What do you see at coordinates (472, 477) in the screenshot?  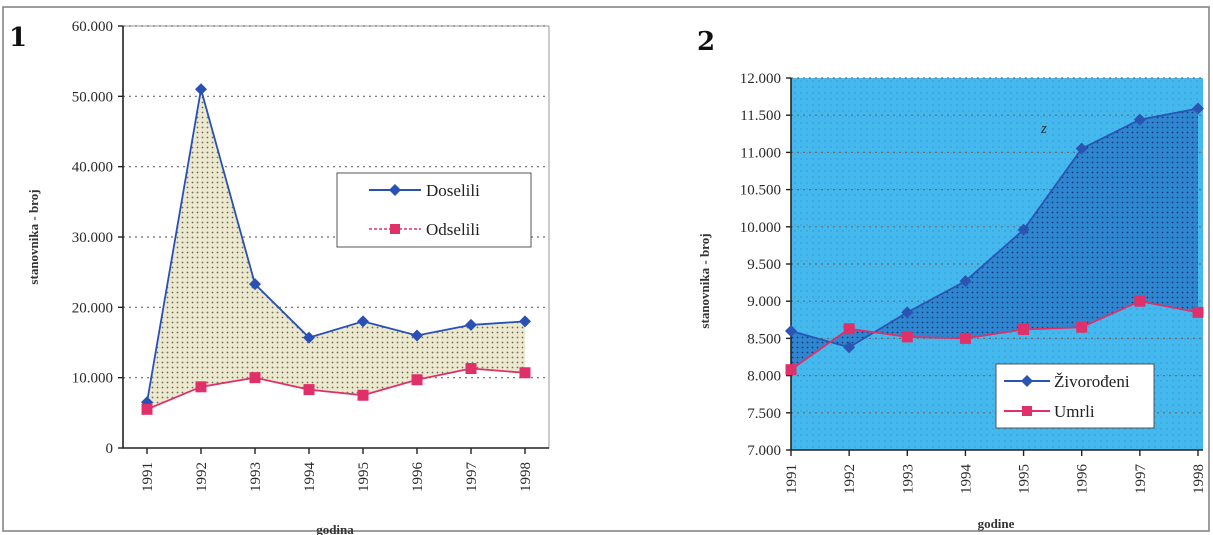 I see `chart-1-x-tick-label: 1997` at bounding box center [472, 477].